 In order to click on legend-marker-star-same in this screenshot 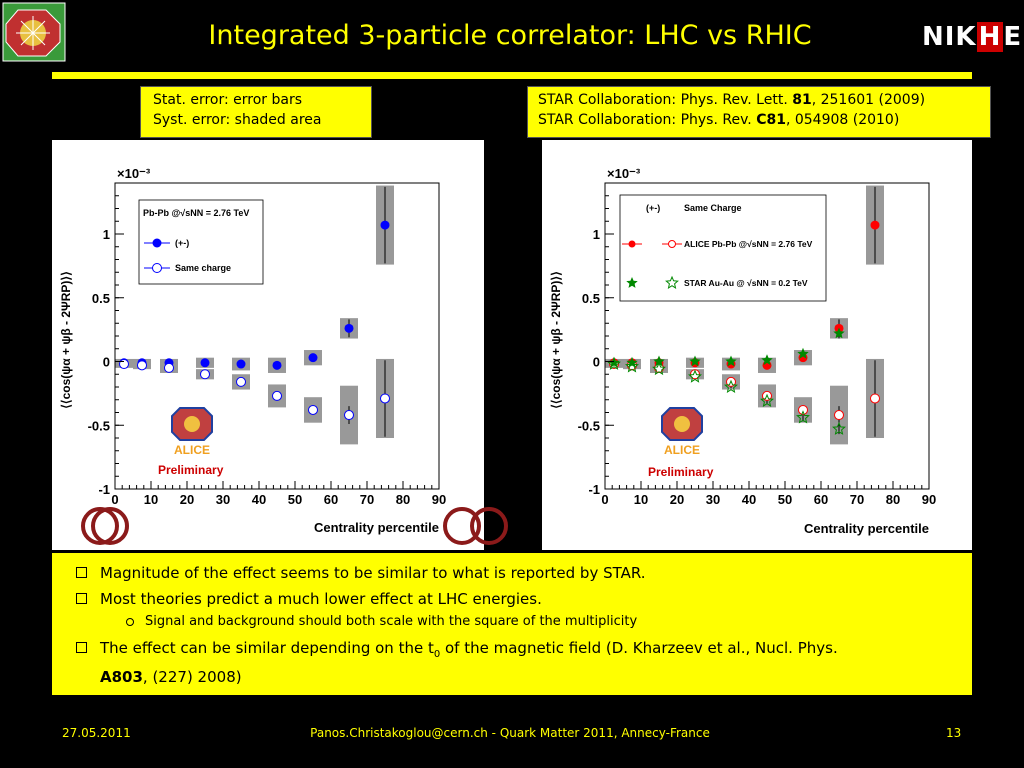, I will do `click(672, 282)`.